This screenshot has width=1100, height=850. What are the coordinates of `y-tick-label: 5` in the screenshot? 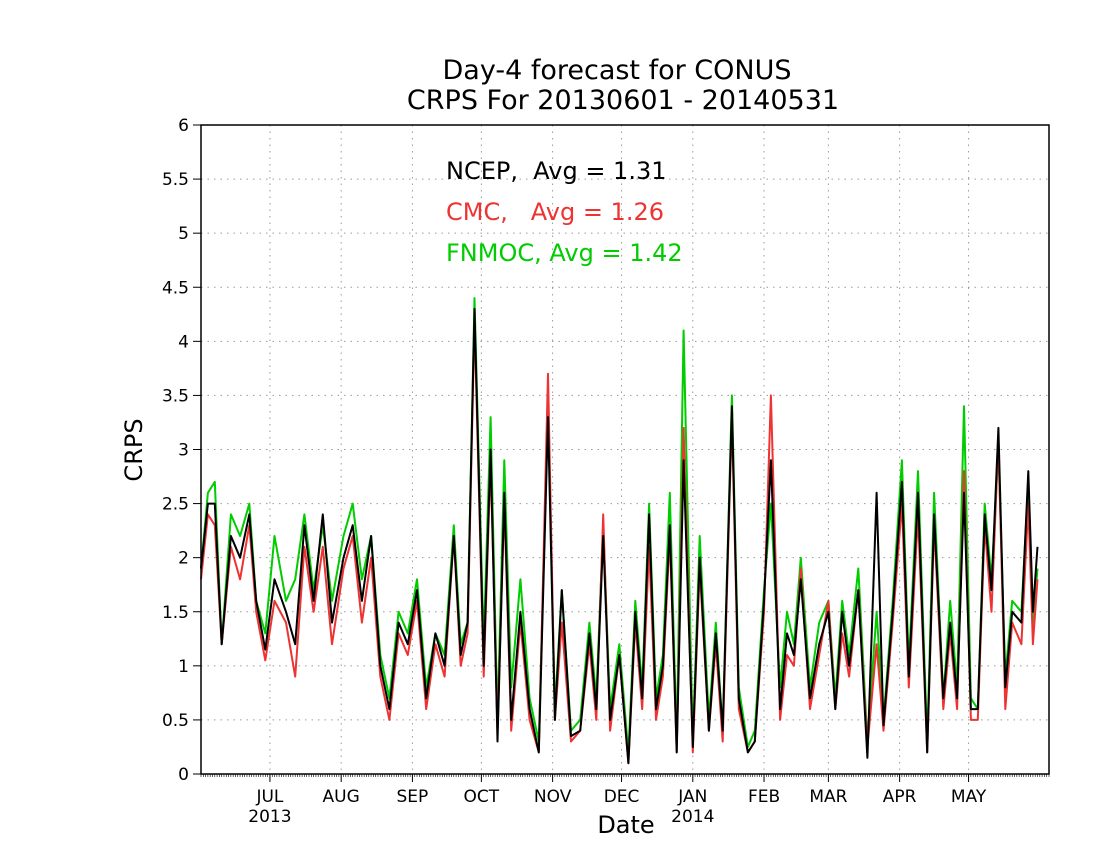 It's located at (183, 234).